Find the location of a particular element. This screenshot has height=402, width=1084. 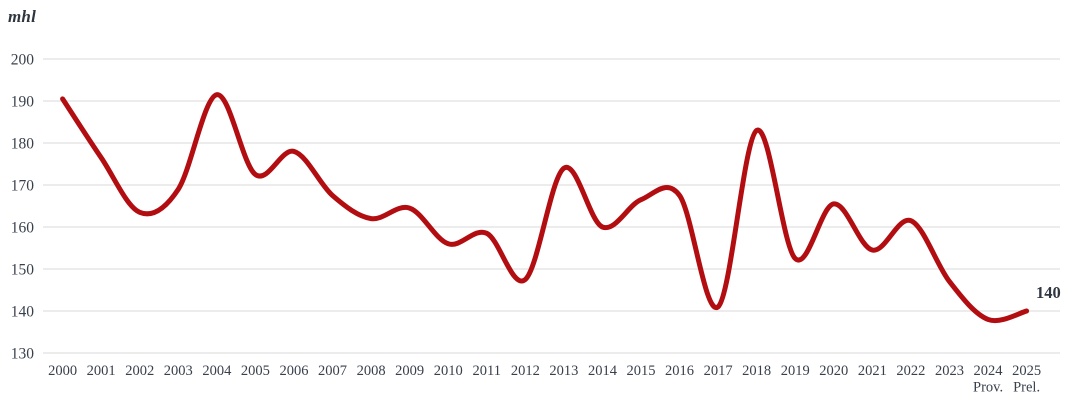

x-tick-label: 2024 is located at coordinates (989, 371).